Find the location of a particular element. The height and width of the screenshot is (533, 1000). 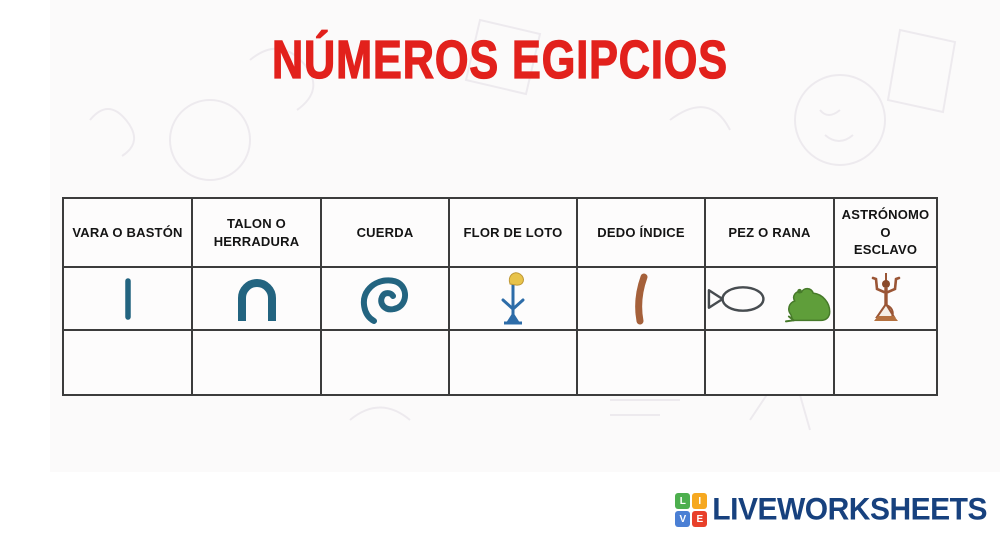

astronomer-icon is located at coordinates (885, 296).